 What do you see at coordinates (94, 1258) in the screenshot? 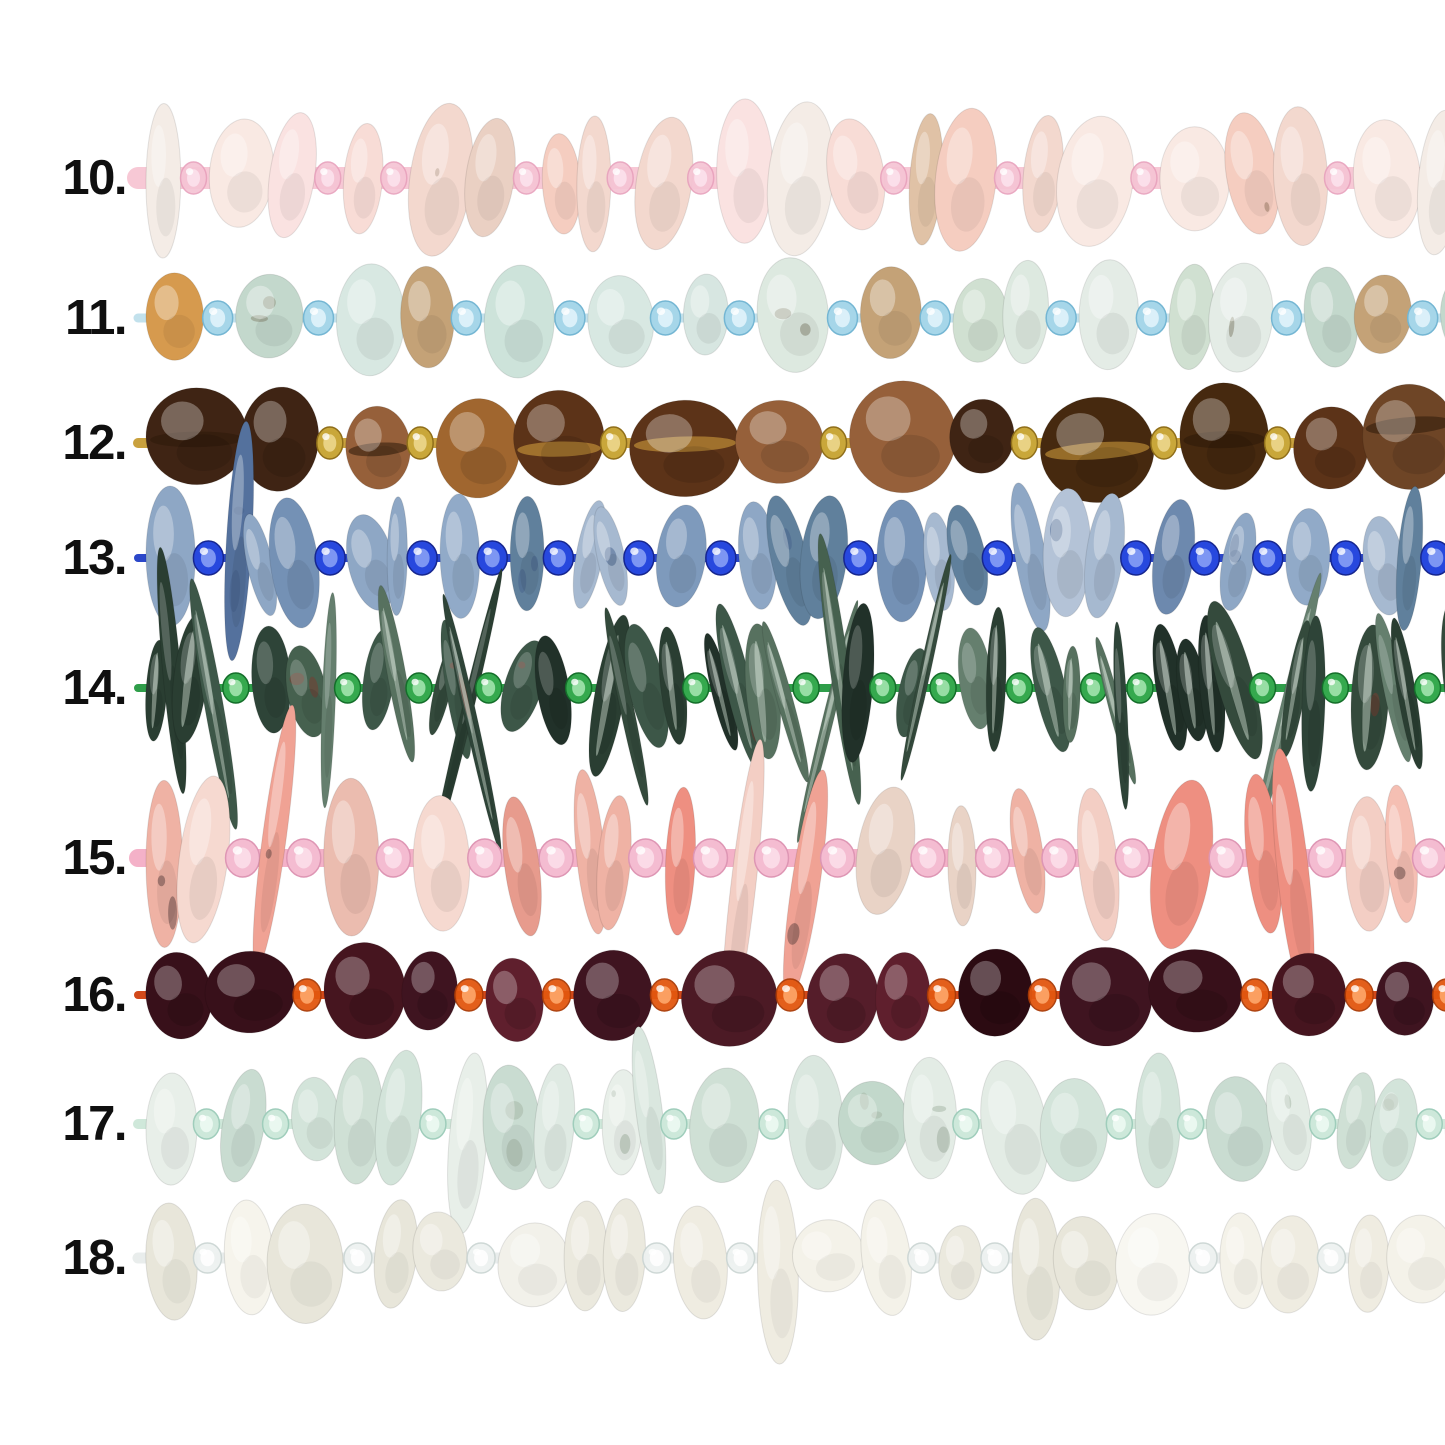
I see `strand-label-18: 18.` at bounding box center [94, 1258].